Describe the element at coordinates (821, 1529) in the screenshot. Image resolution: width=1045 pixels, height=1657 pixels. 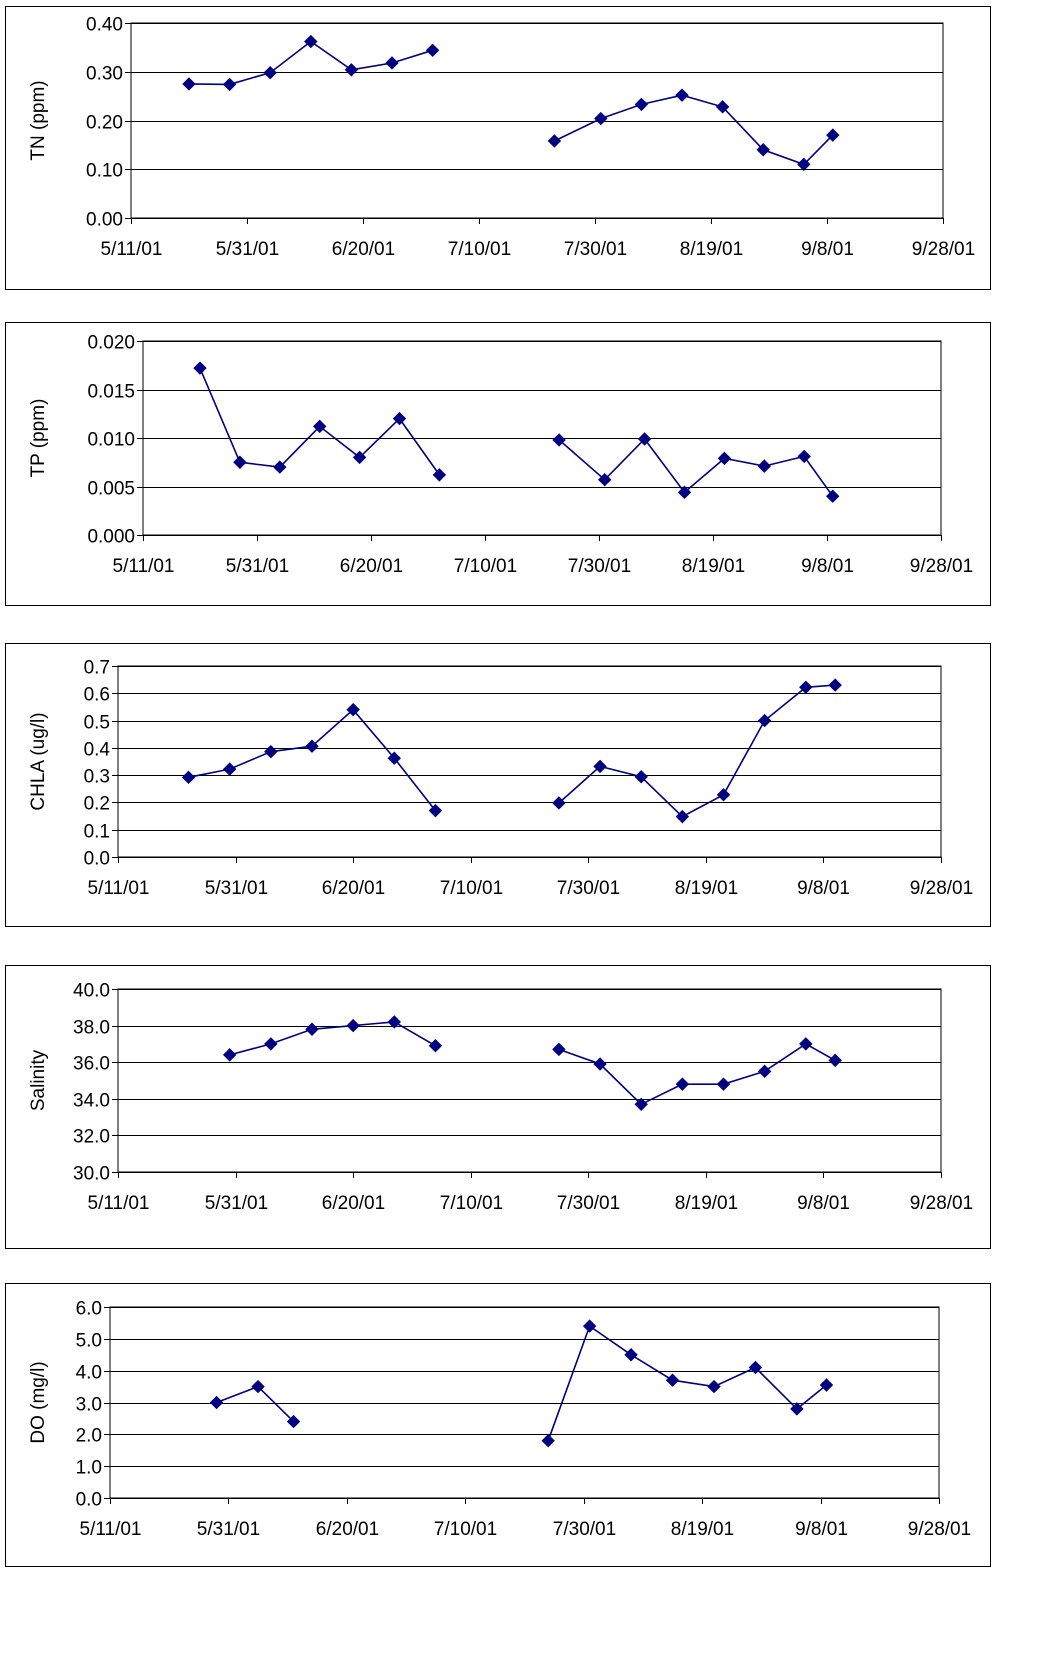
I see `do-x-tick-label: 9/8/01` at that location.